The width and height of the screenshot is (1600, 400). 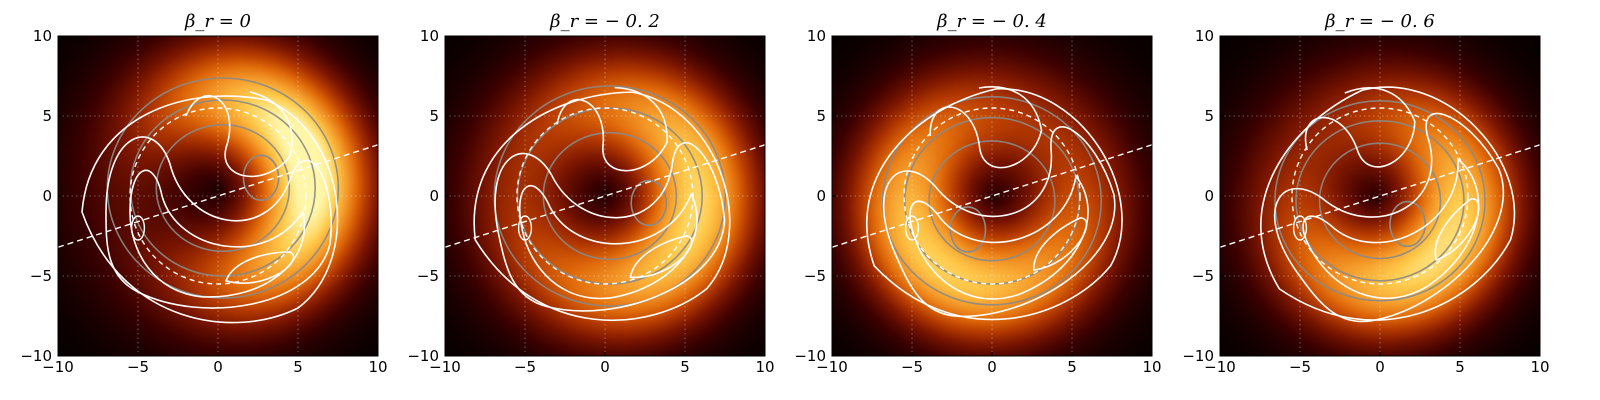 What do you see at coordinates (991, 21) in the screenshot?
I see `panel-title: β_r = − 0. 4` at bounding box center [991, 21].